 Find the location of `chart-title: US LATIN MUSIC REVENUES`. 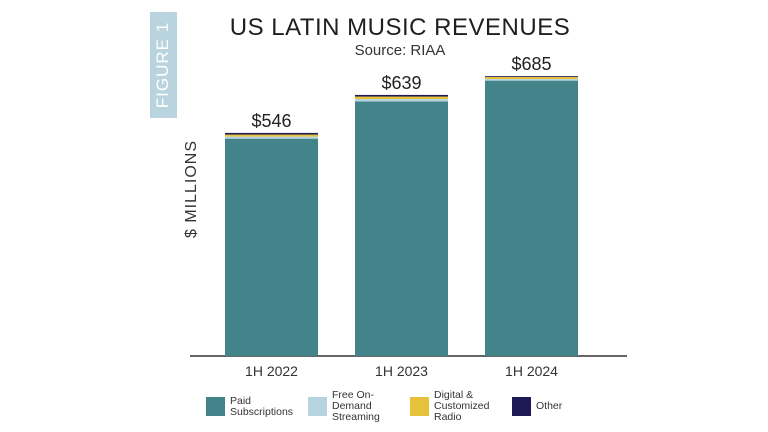

chart-title: US LATIN MUSIC REVENUES is located at coordinates (400, 27).